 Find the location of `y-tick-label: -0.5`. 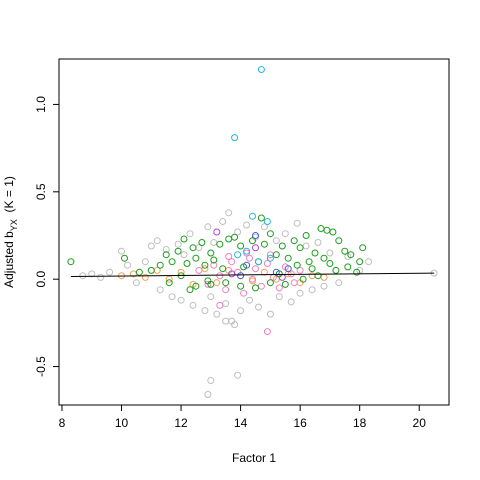

y-tick-label: -0.5 is located at coordinates (41, 366).